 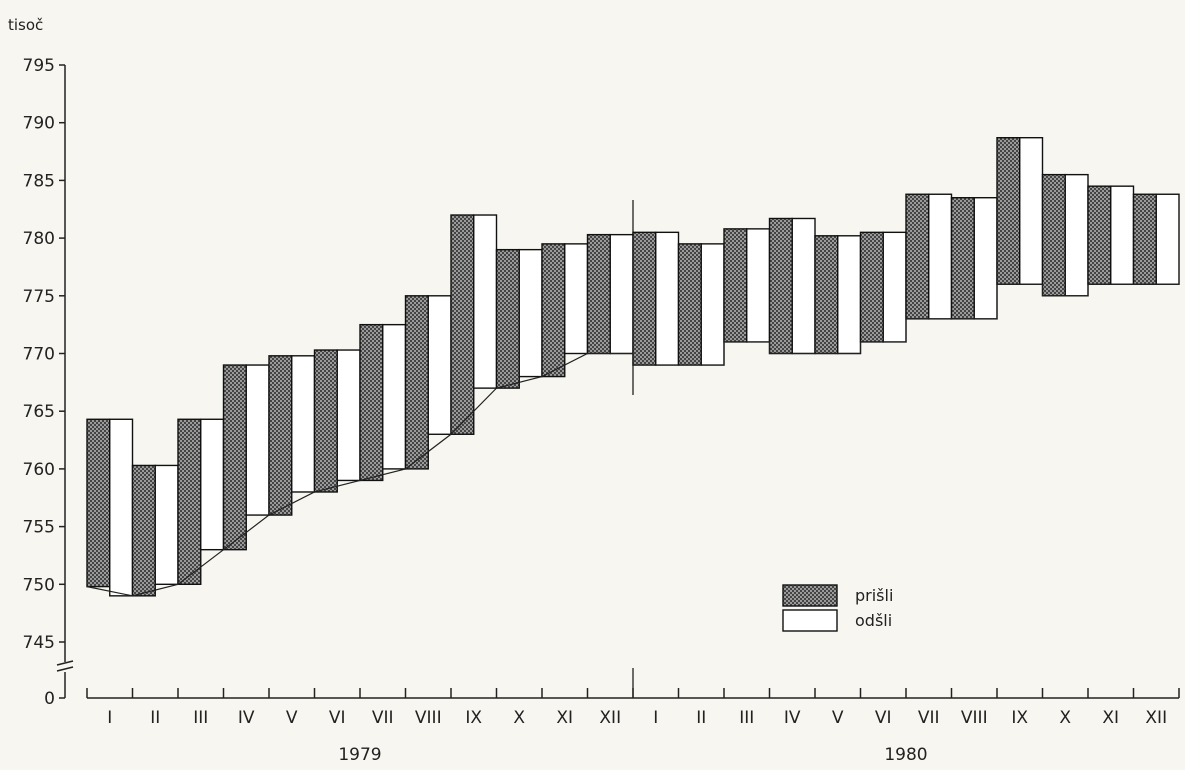 What do you see at coordinates (39, 297) in the screenshot?
I see `y-tick-label: 775` at bounding box center [39, 297].